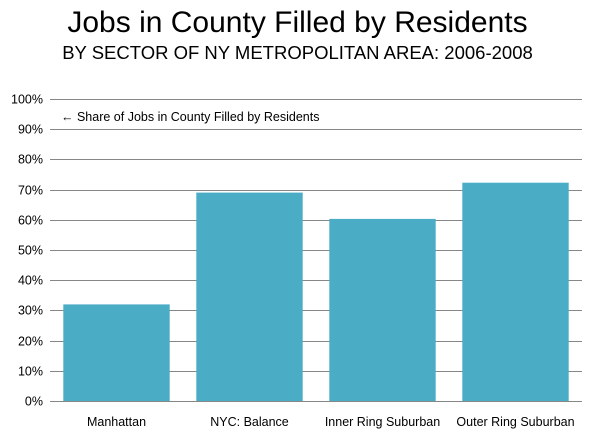 The width and height of the screenshot is (595, 443). Describe the element at coordinates (30, 372) in the screenshot. I see `y-tick-label: 10%` at that location.